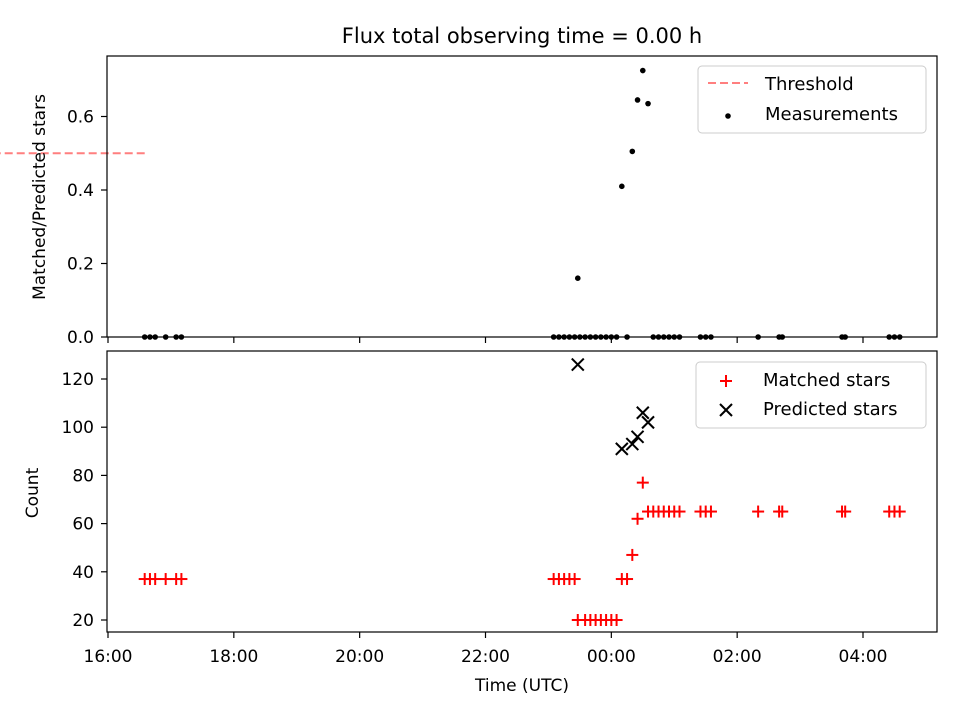  What do you see at coordinates (737, 657) in the screenshot?
I see `bottom-x-tick-label: 02:00` at bounding box center [737, 657].